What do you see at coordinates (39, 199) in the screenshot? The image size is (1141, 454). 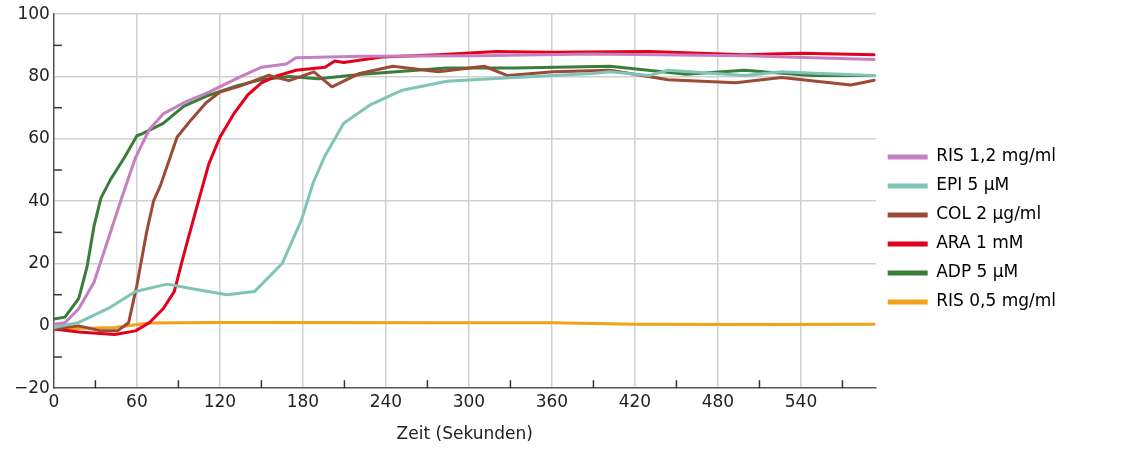 I see `y-tick-label: 40` at bounding box center [39, 199].